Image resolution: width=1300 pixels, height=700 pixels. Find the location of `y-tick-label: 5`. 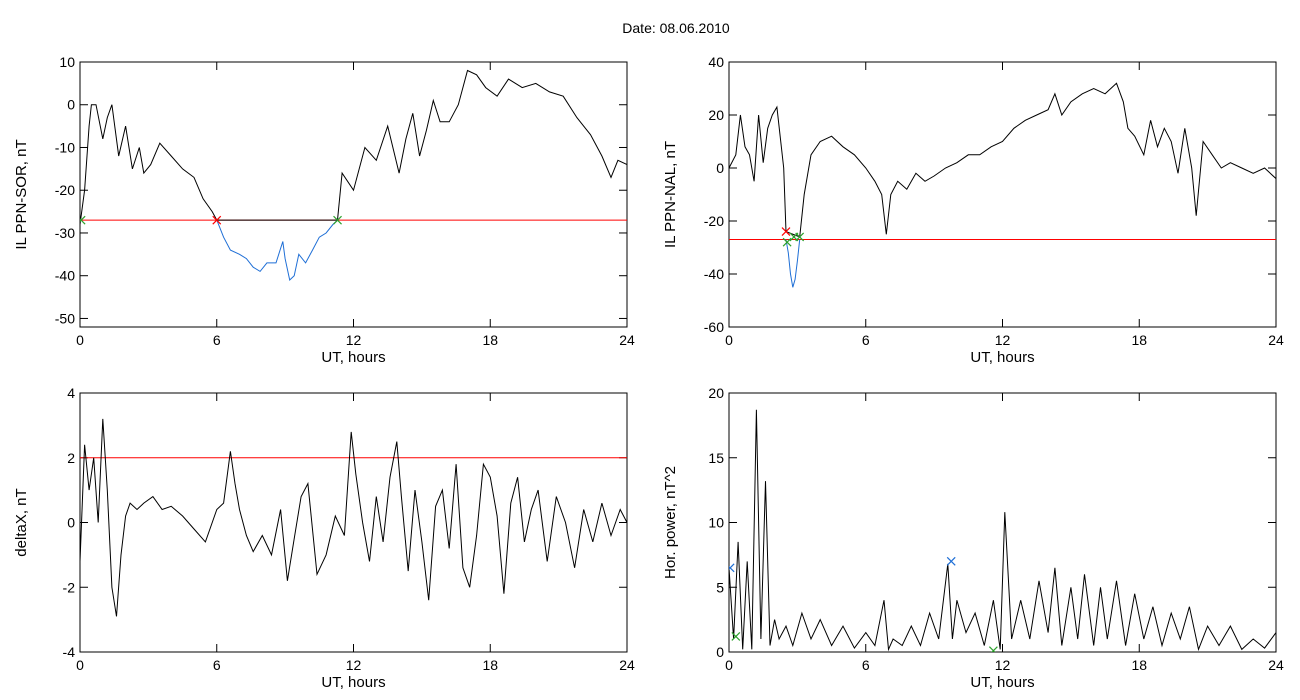

y-tick-label: 5 is located at coordinates (720, 587).